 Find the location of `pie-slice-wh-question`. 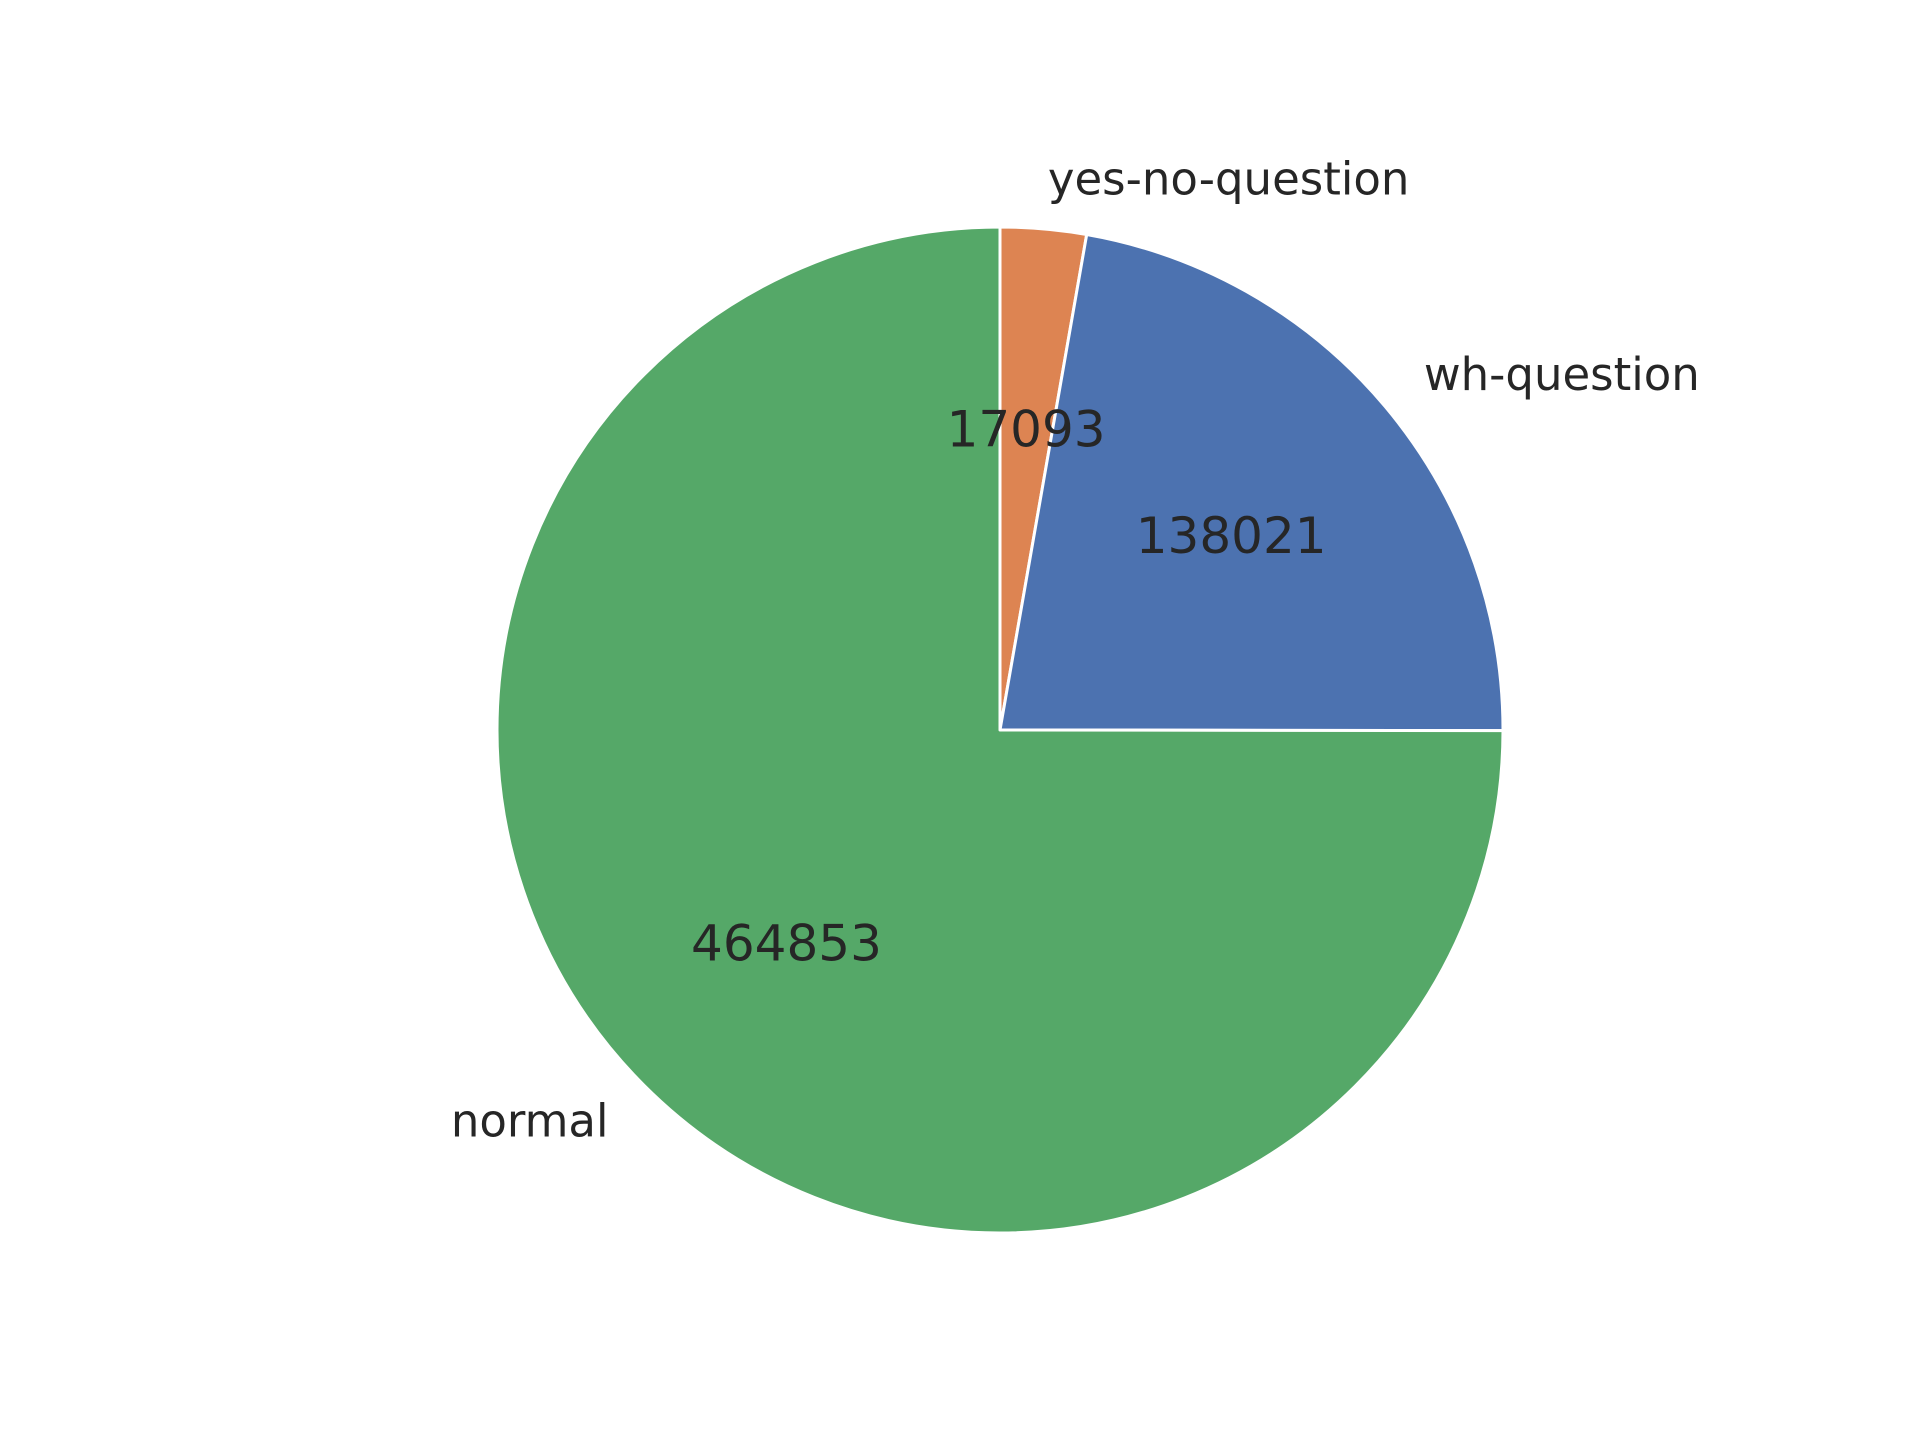

pie-slice-wh-question is located at coordinates (1251, 483).